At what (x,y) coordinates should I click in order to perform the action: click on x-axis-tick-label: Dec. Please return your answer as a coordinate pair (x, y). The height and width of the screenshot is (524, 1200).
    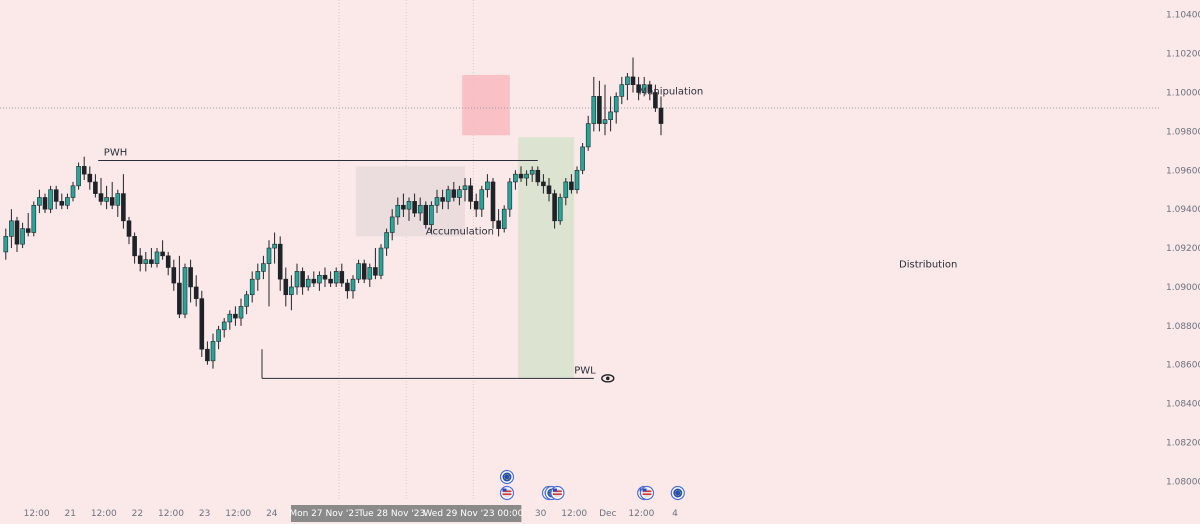
    Looking at the image, I should click on (607, 514).